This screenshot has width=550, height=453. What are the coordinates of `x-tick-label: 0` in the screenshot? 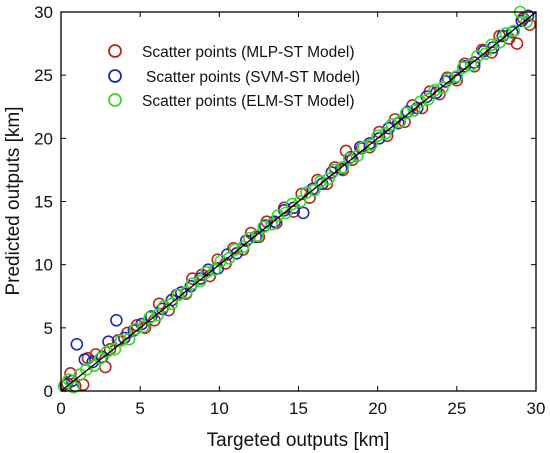 It's located at (60, 408).